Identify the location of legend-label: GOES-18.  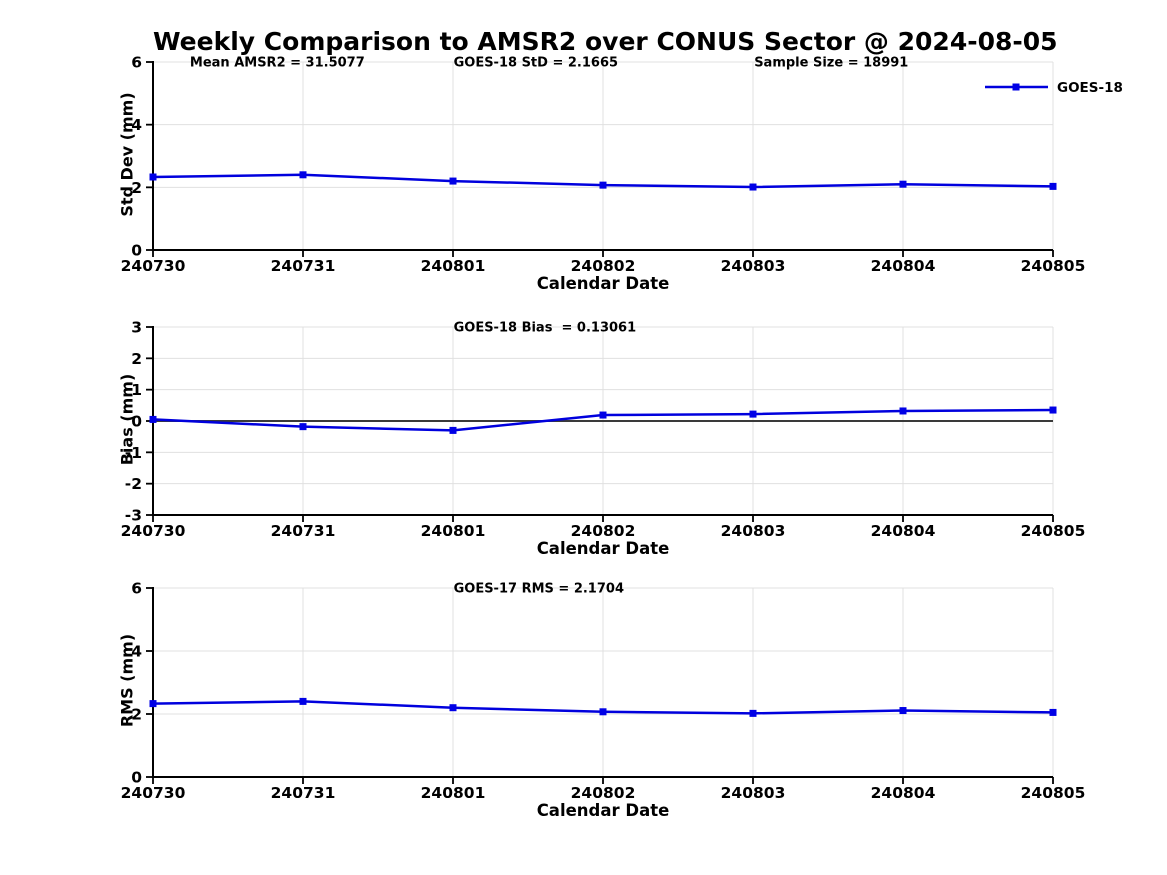
(1090, 88).